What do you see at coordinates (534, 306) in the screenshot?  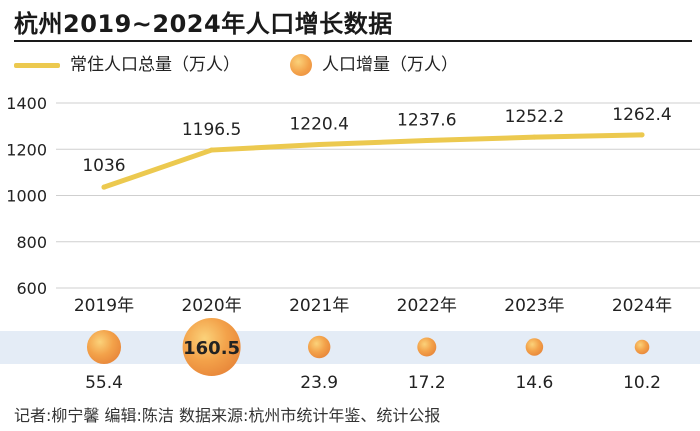 I see `x-tick-label: 2023年` at bounding box center [534, 306].